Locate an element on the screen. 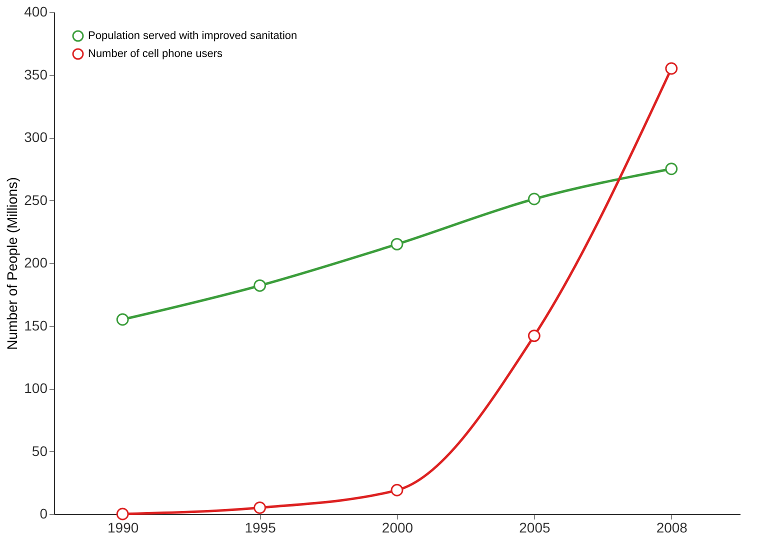 The image size is (761, 555). legend-label: Number of cell phone users is located at coordinates (156, 54).